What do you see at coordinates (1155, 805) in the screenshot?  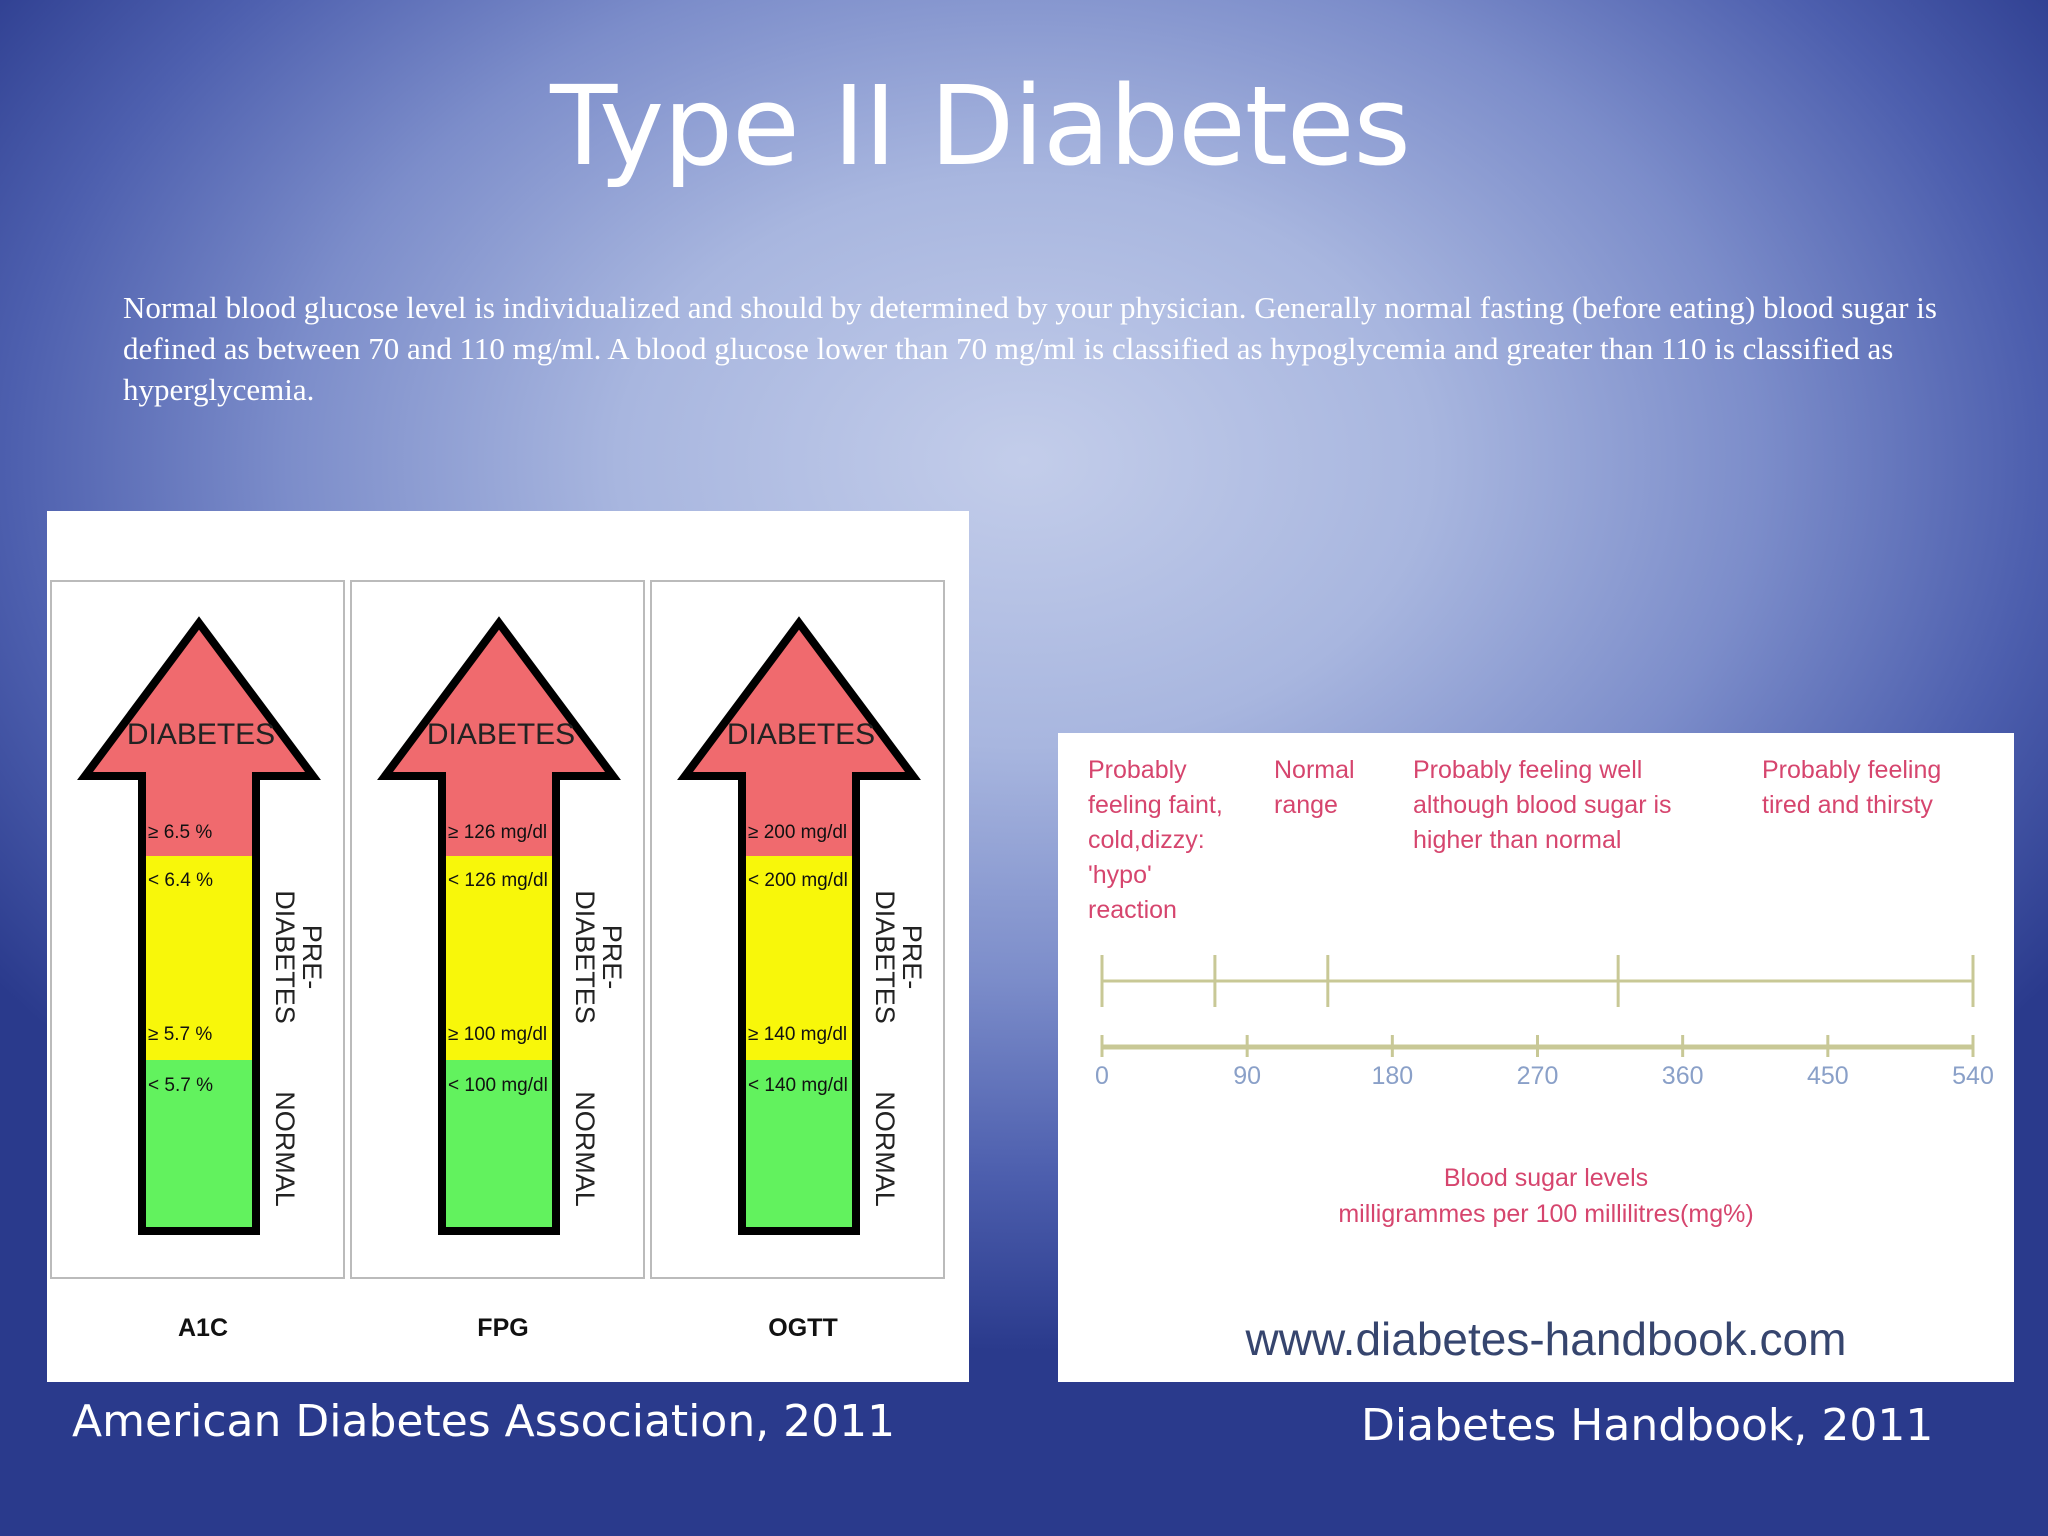 I see `zone-line: feeling faint,` at bounding box center [1155, 805].